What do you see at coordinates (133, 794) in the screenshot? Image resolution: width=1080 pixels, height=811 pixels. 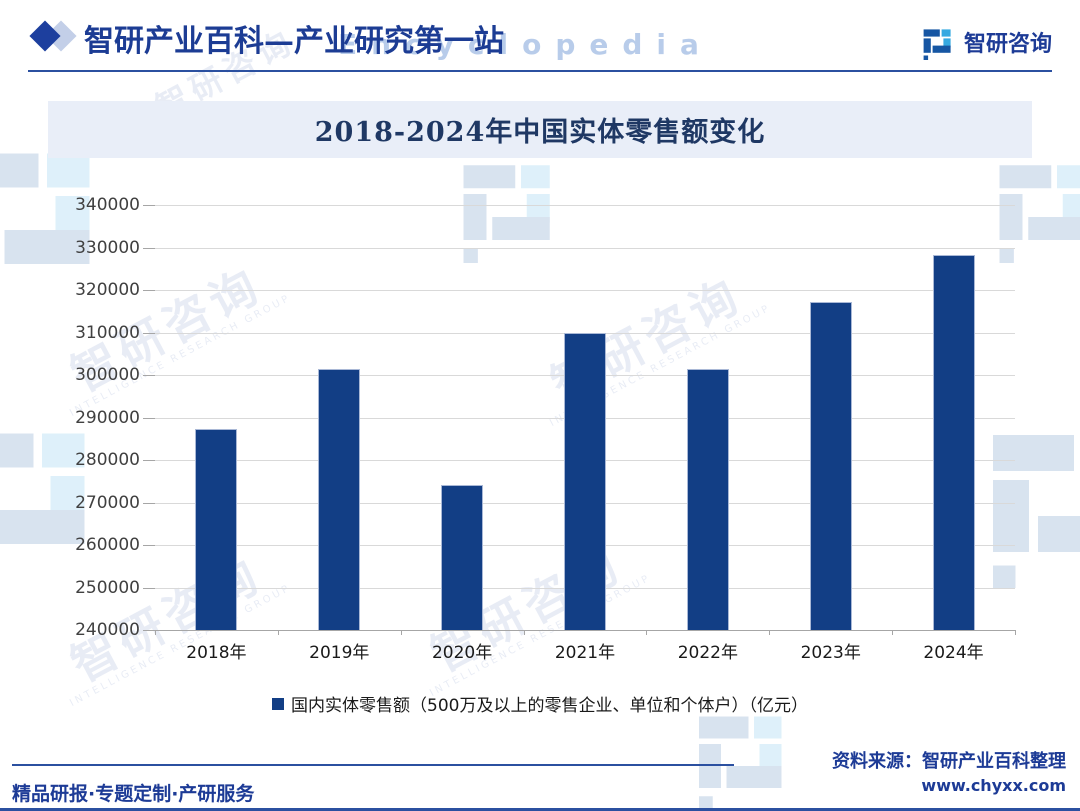 I see `footer-services-text: 精品研报·专题定制·产研服务` at bounding box center [133, 794].